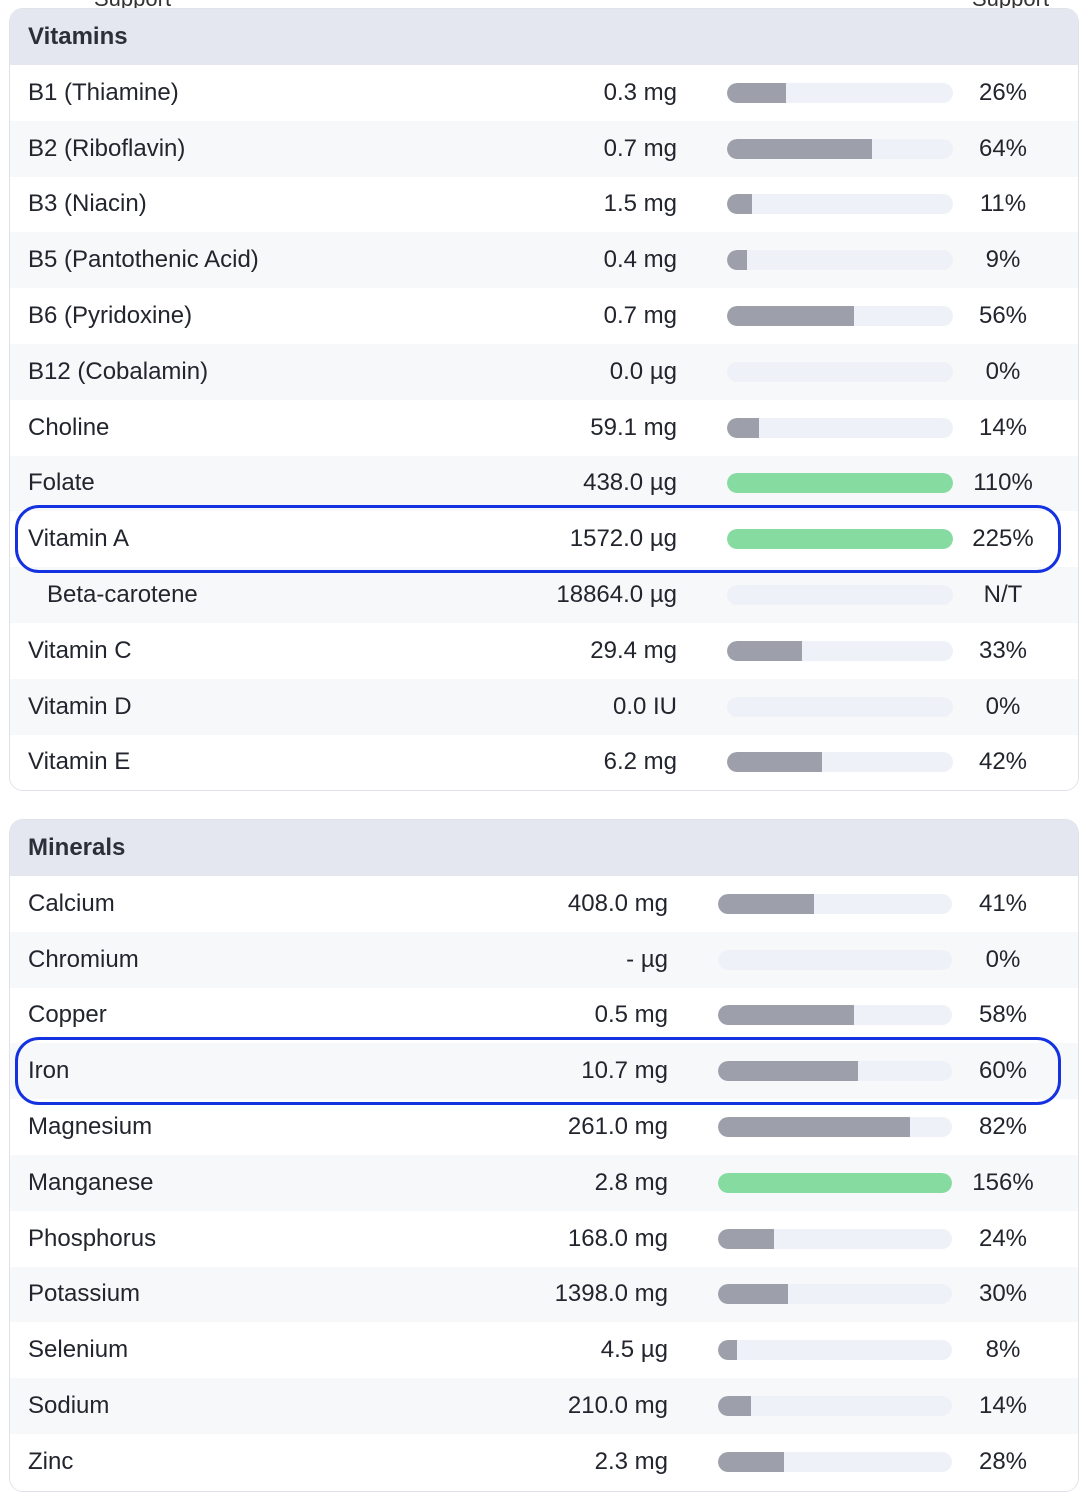 This screenshot has height=1504, width=1088. What do you see at coordinates (617, 1238) in the screenshot?
I see `nutrient-amount: 168.0 mg` at bounding box center [617, 1238].